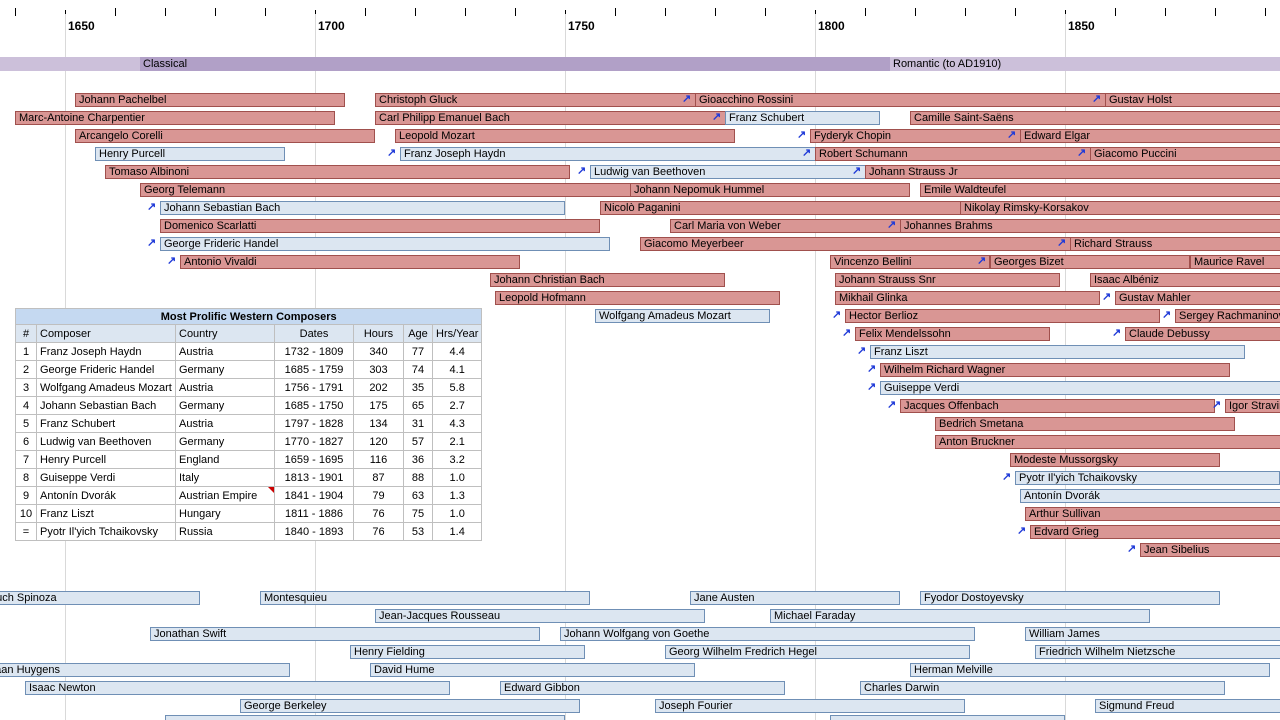 The height and width of the screenshot is (720, 1280). What do you see at coordinates (630, 154) in the screenshot?
I see `composer-bar: Franz Joseph Haydn` at bounding box center [630, 154].